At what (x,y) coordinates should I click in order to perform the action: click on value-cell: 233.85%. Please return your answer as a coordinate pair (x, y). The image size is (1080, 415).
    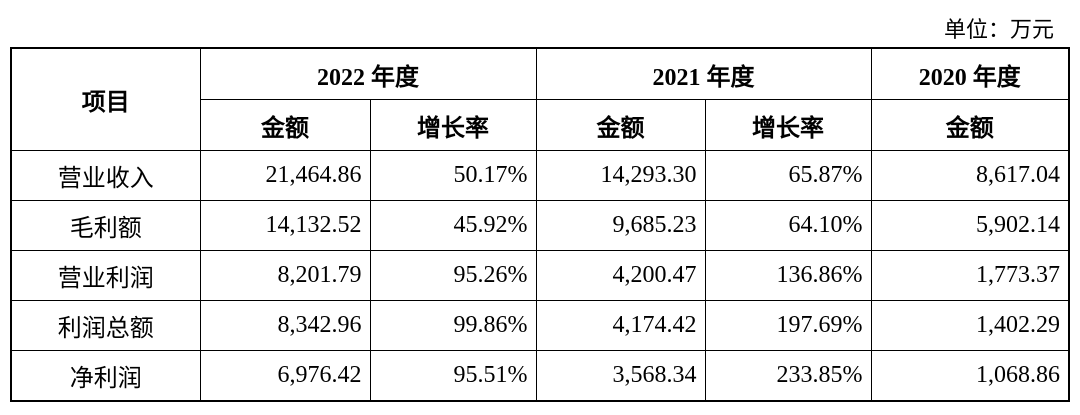
    Looking at the image, I should click on (788, 376).